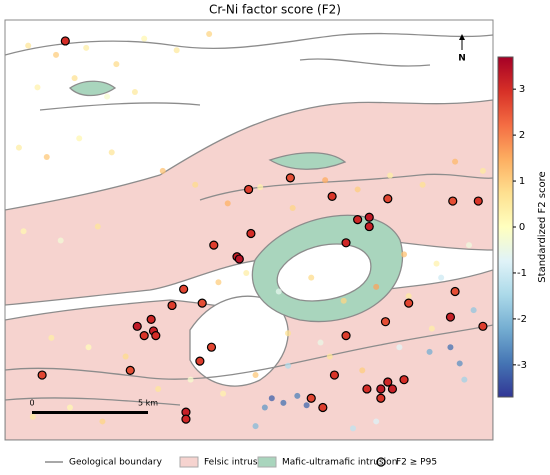  I want to click on scale-label: 0, so click(31, 403).